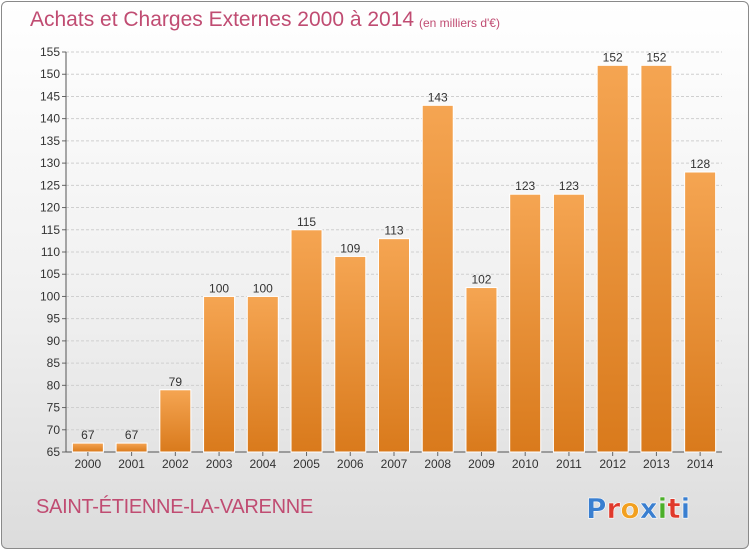 The height and width of the screenshot is (550, 750). What do you see at coordinates (132, 435) in the screenshot?
I see `data-label-2001: 67` at bounding box center [132, 435].